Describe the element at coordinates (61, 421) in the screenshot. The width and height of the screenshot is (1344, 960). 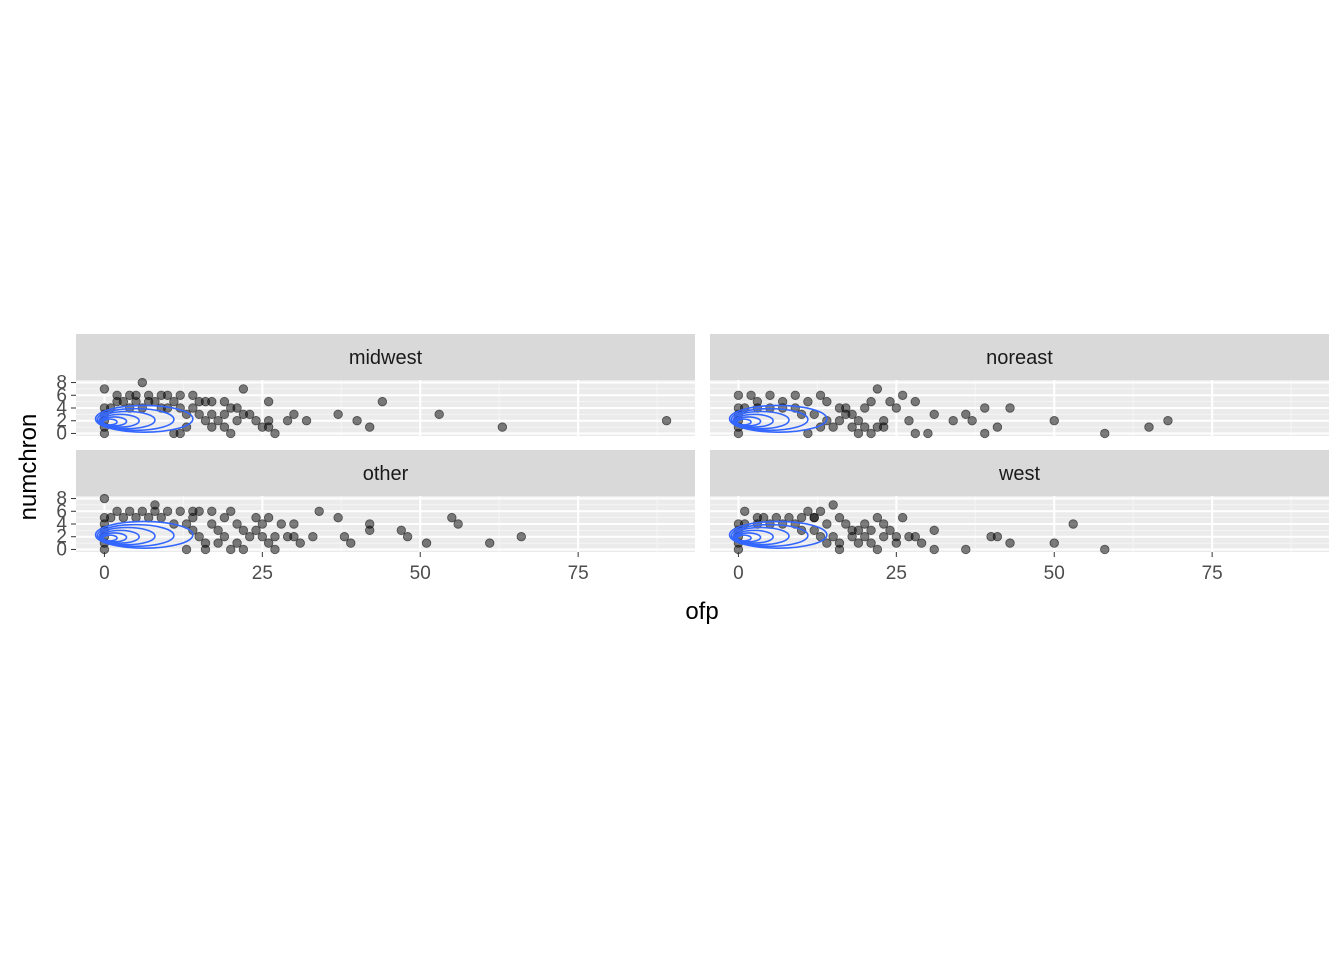
I see `y-tick-label: 2` at that location.